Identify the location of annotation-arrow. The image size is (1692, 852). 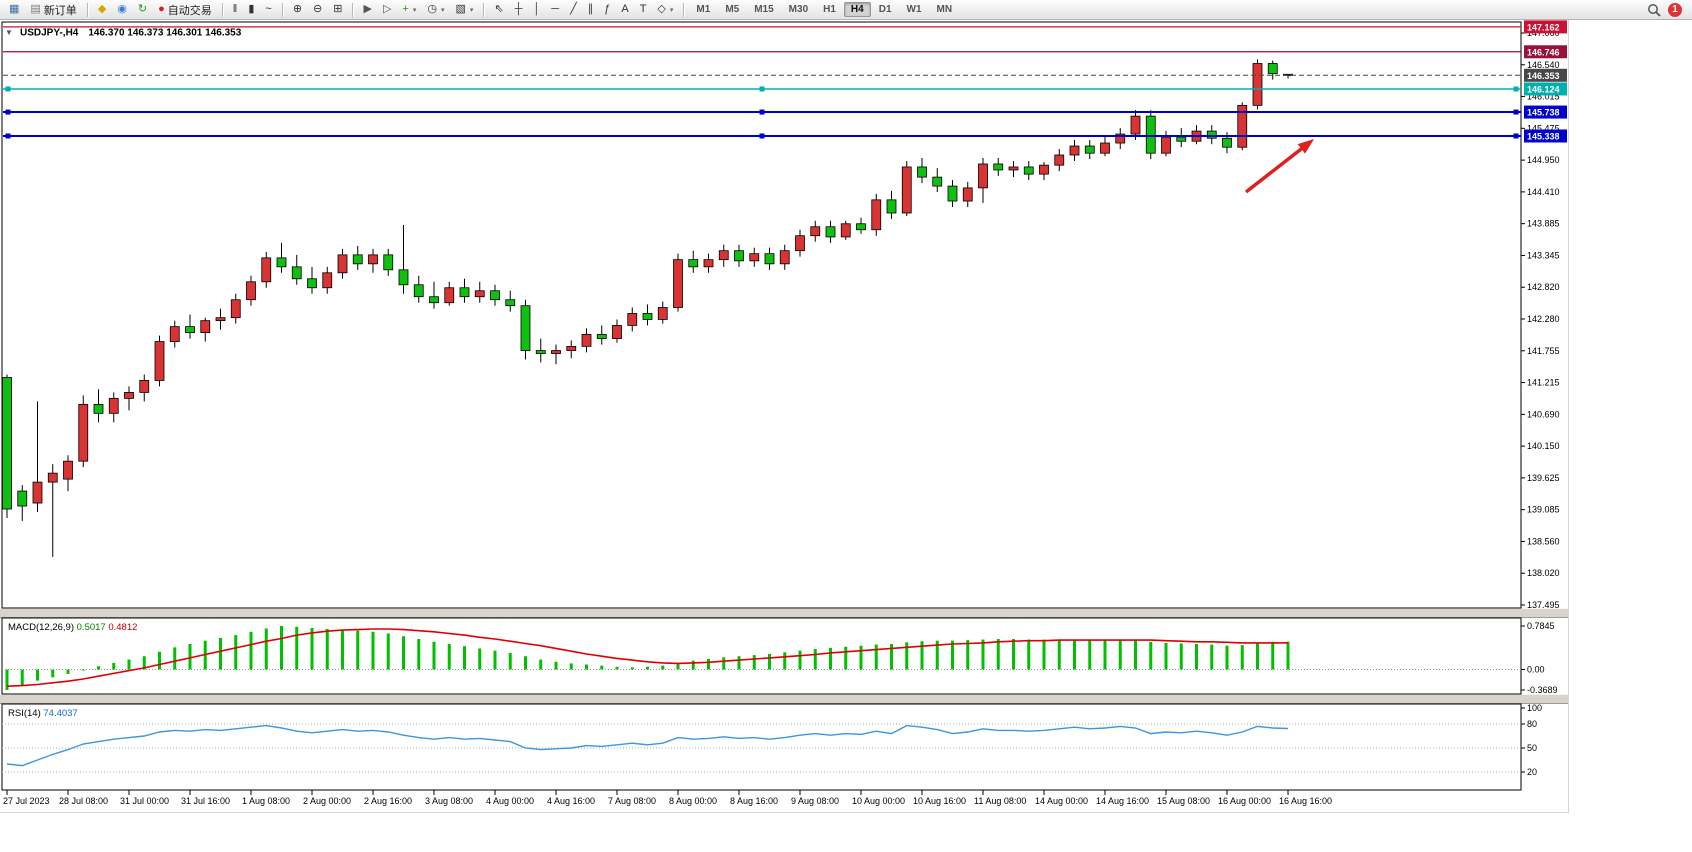
(1279, 166).